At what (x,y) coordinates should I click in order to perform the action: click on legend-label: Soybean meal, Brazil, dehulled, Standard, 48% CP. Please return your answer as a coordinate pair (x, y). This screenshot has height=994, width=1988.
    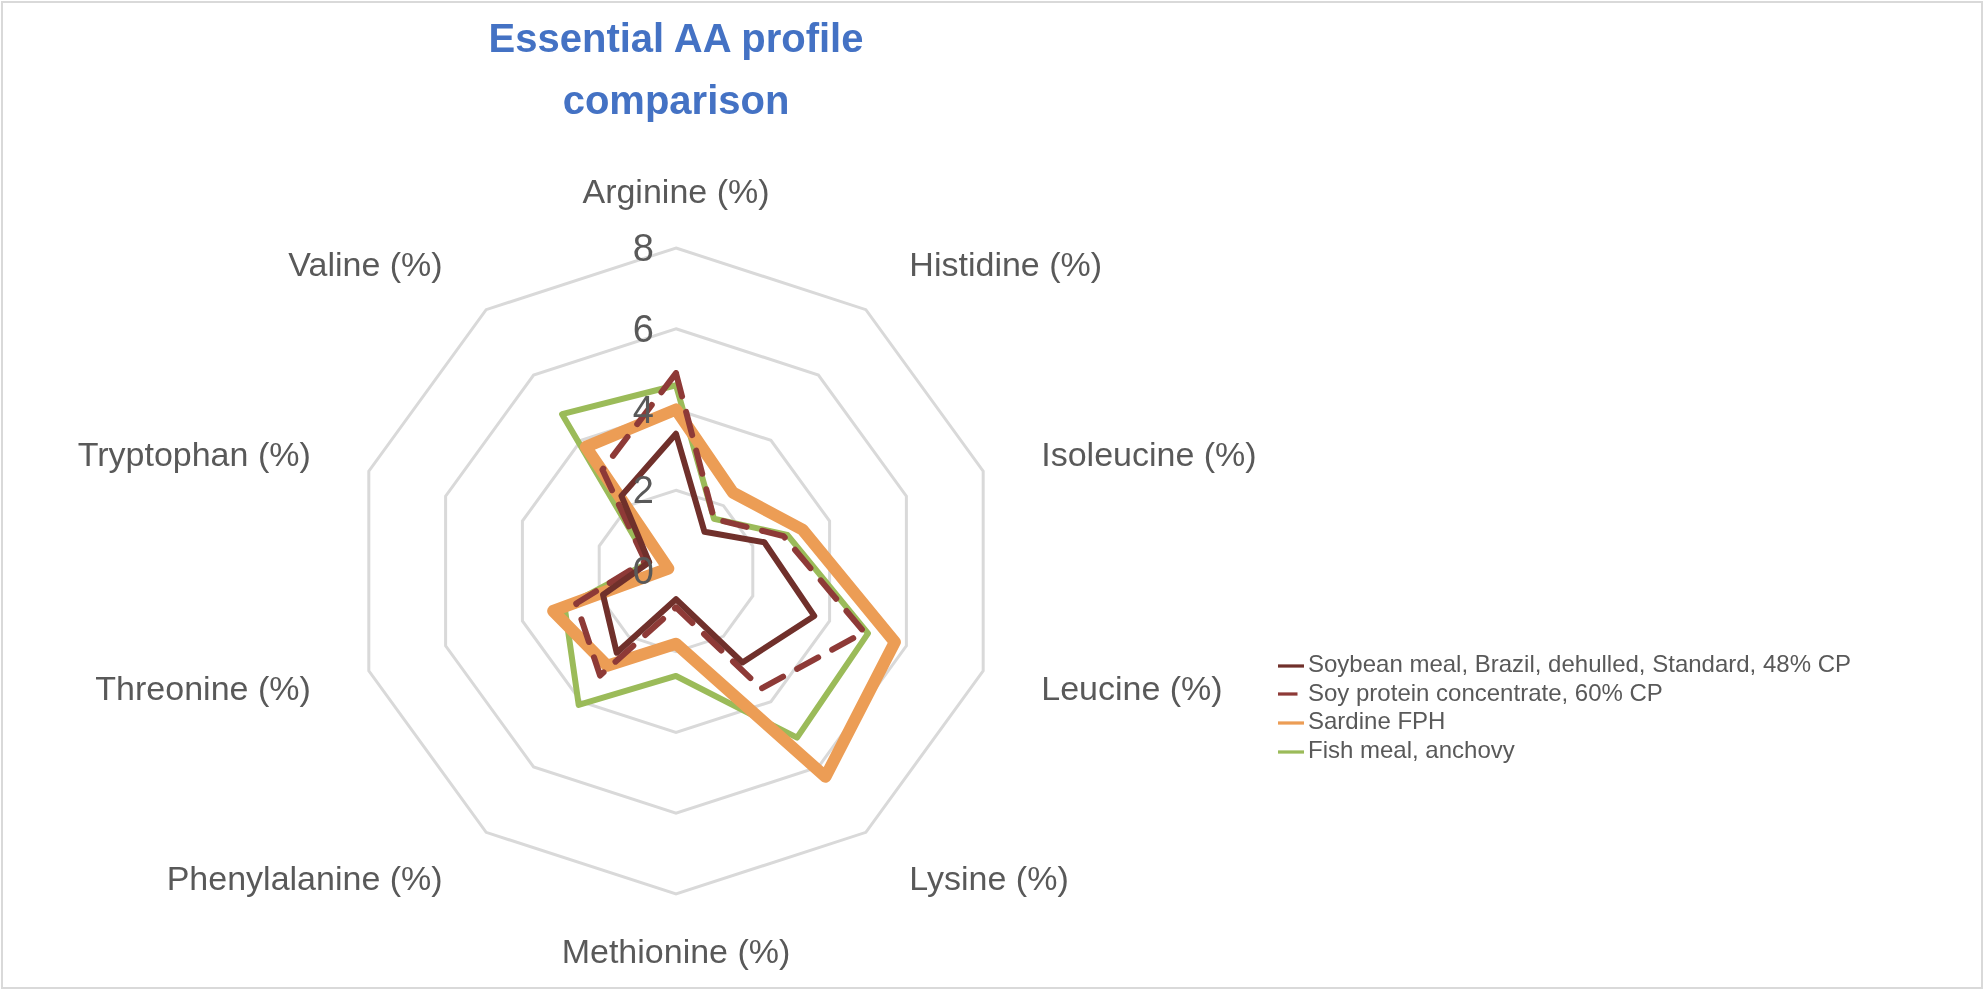
    Looking at the image, I should click on (1579, 663).